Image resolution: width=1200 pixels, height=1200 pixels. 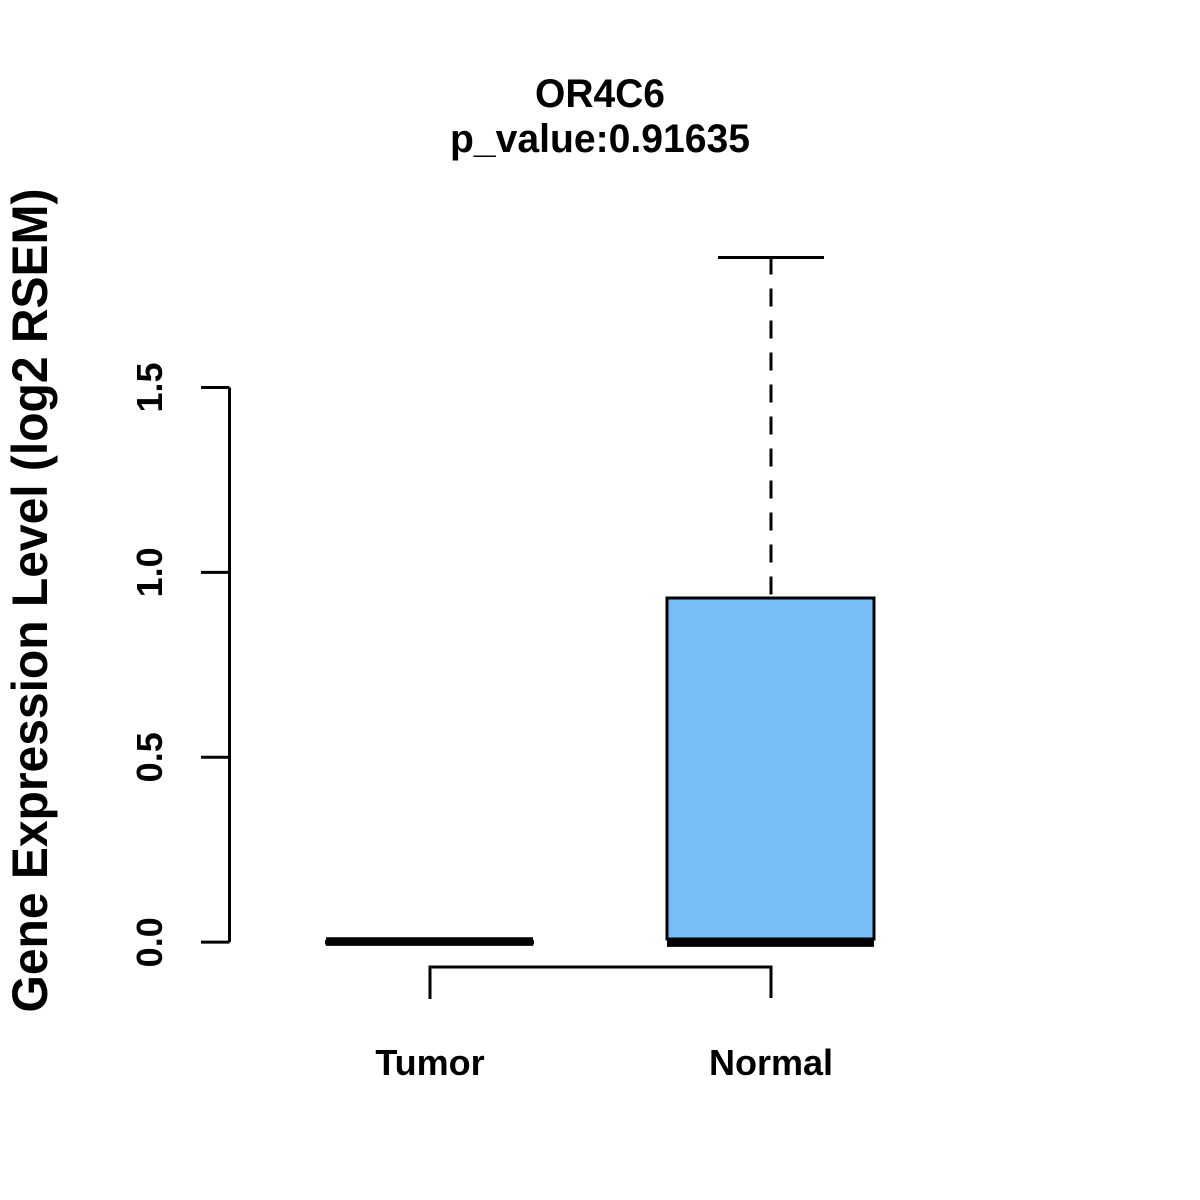 What do you see at coordinates (149, 572) in the screenshot?
I see `svg-text: 1.0` at bounding box center [149, 572].